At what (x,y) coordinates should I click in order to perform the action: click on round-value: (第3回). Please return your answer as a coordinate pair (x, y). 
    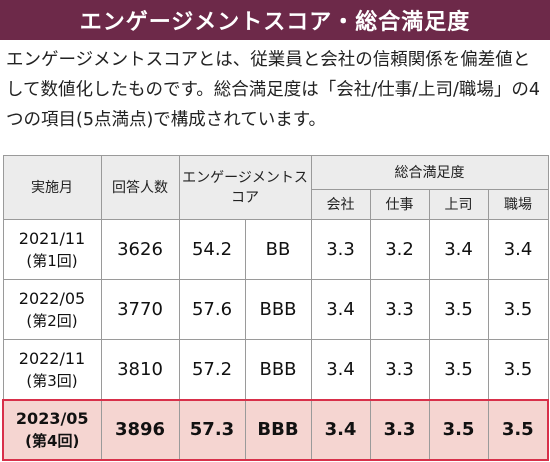
    Looking at the image, I should click on (52, 380).